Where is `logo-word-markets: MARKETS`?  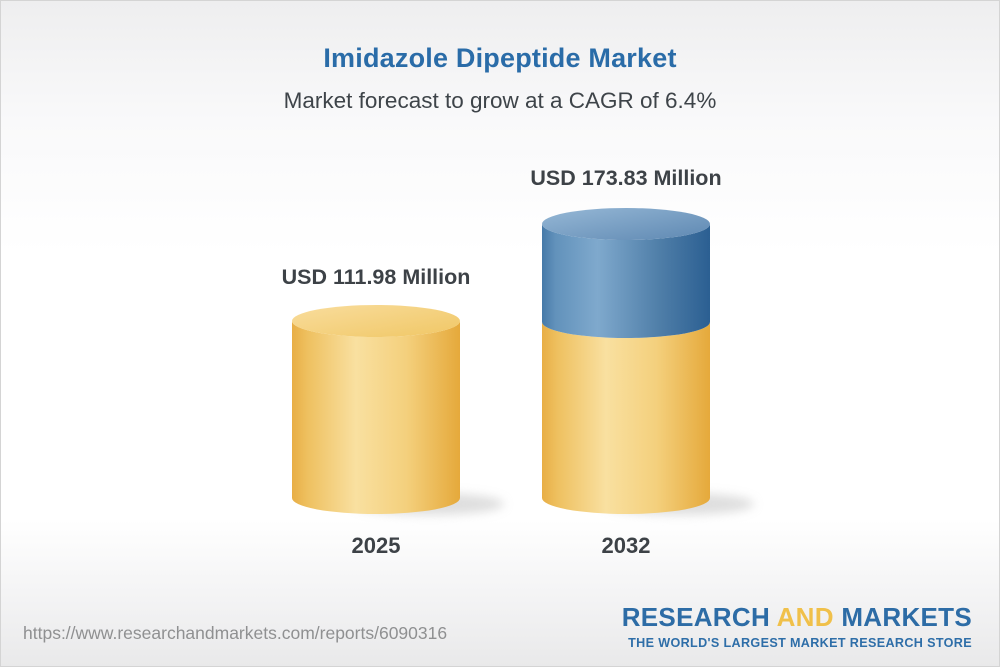
logo-word-markets: MARKETS is located at coordinates (906, 617).